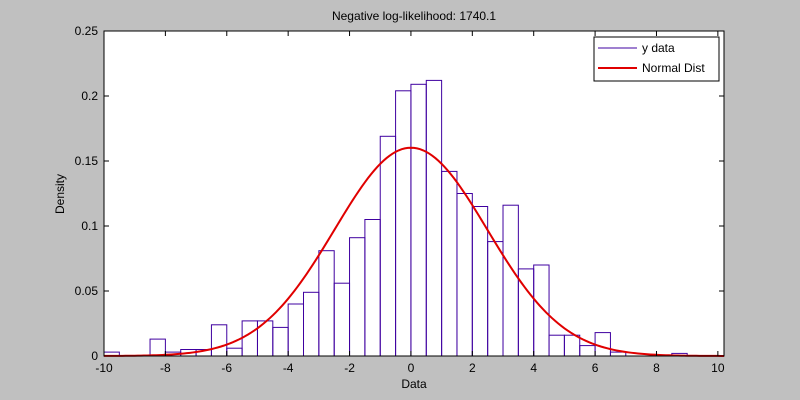 This screenshot has width=800, height=400. Describe the element at coordinates (165, 368) in the screenshot. I see `x-tick-label: -8` at that location.